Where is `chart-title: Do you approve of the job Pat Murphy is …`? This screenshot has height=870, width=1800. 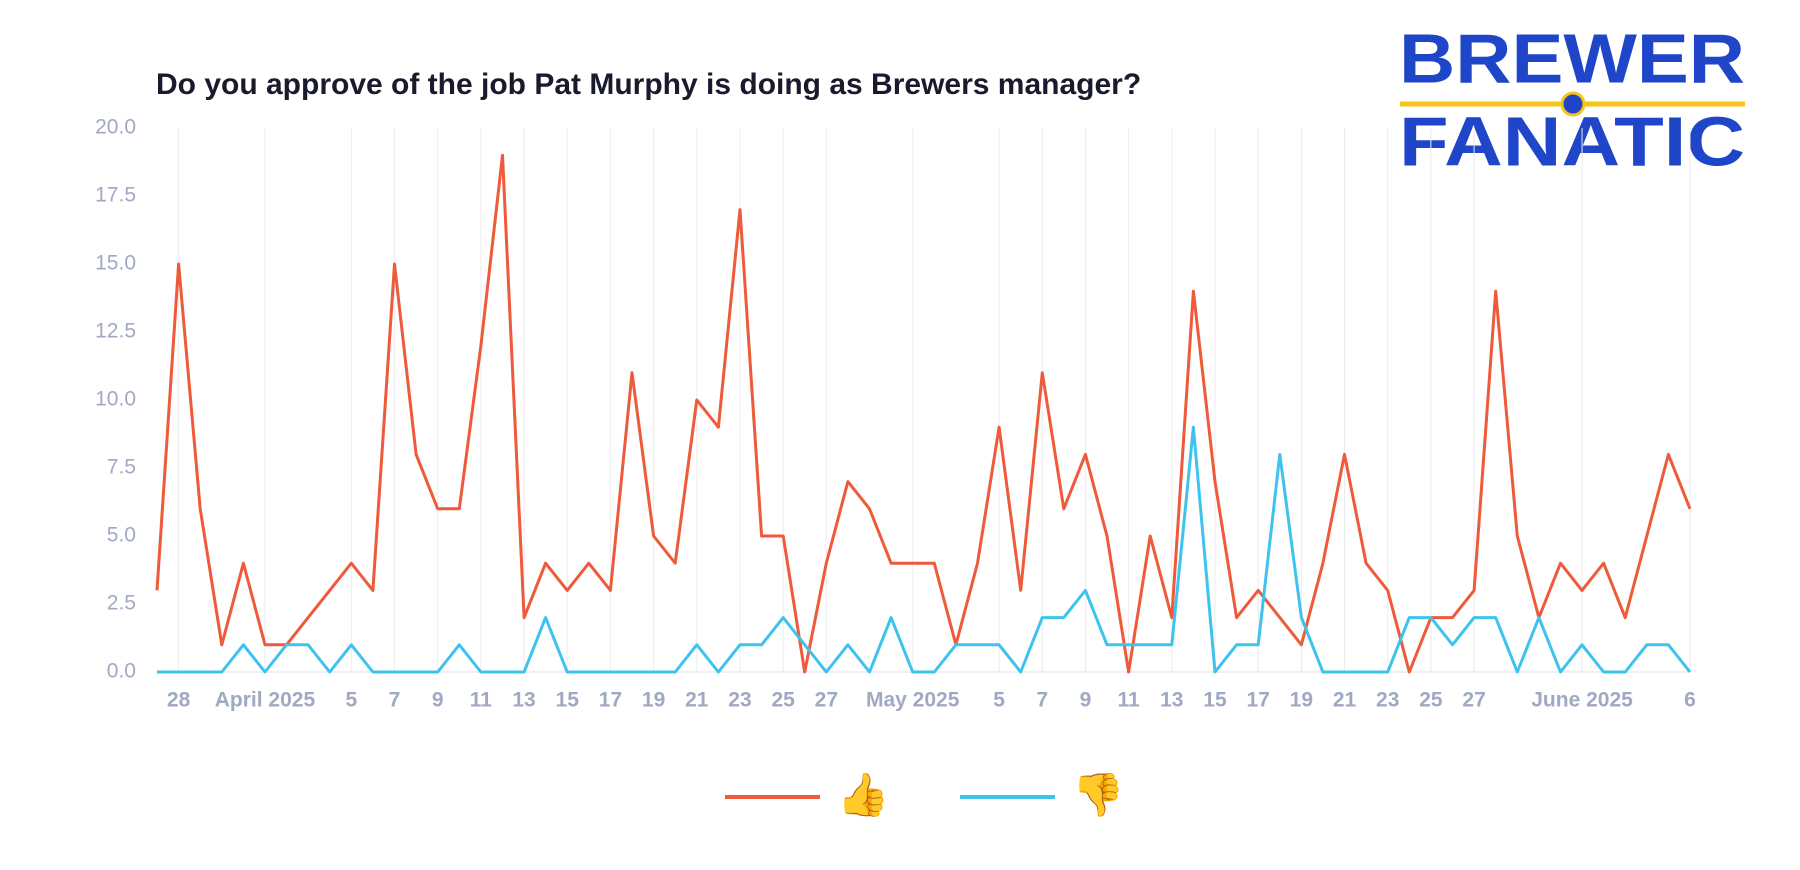
chart-title: Do you approve of the job Pat Murphy is … is located at coordinates (648, 84).